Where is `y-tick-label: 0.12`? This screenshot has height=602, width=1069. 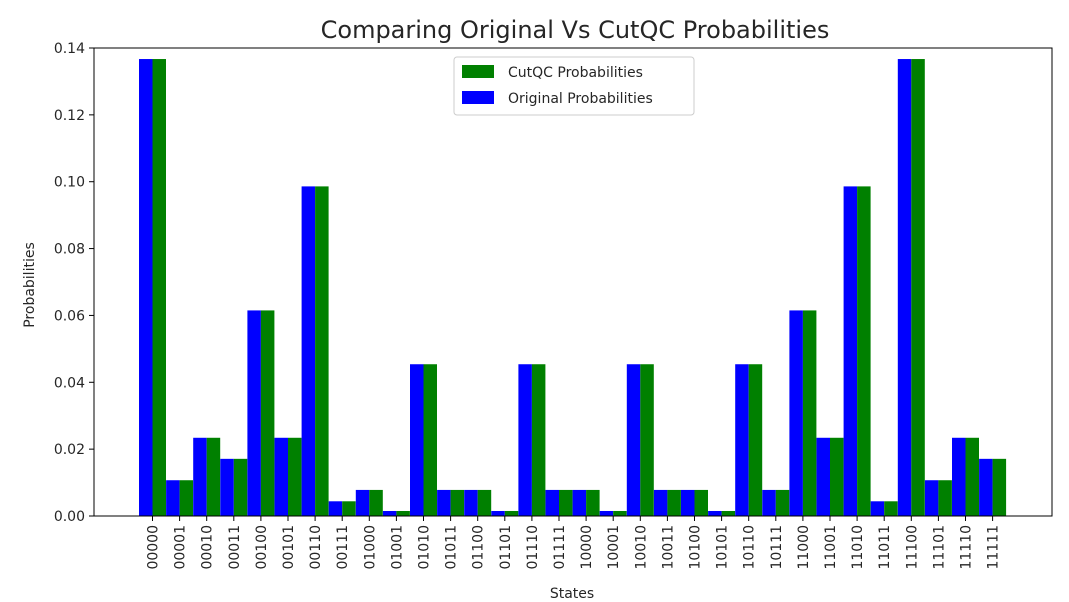 y-tick-label: 0.12 is located at coordinates (69, 116).